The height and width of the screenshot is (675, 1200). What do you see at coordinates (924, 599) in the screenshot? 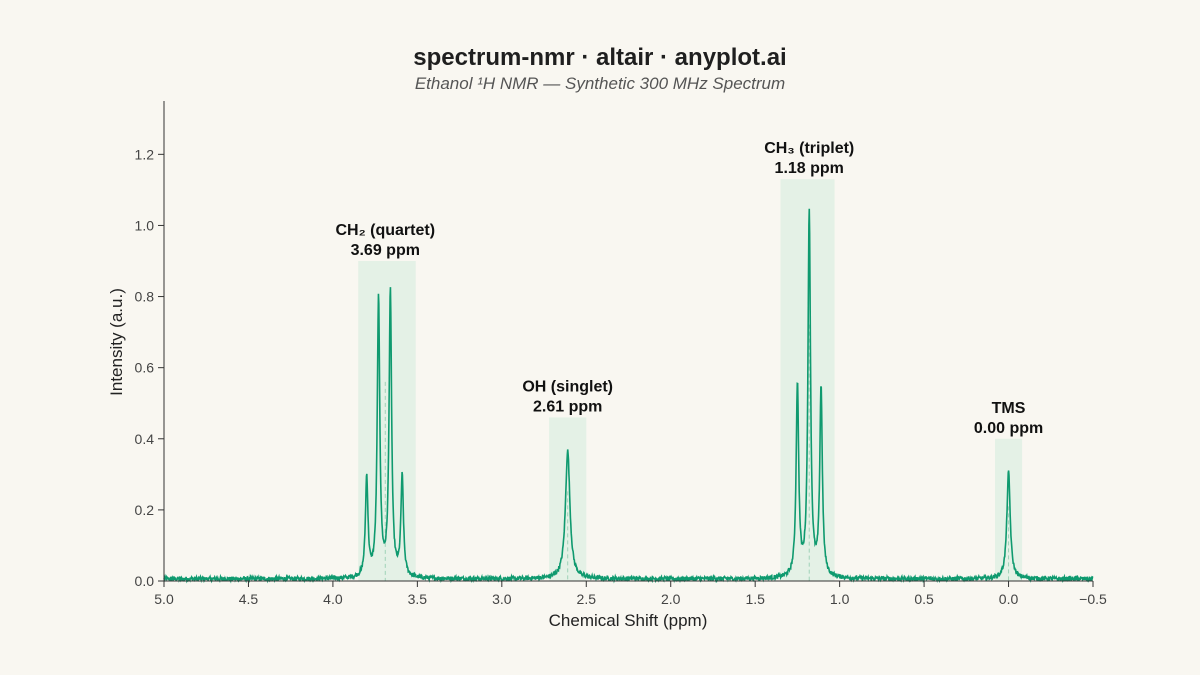
I see `x-tick-label: 0.5` at bounding box center [924, 599].